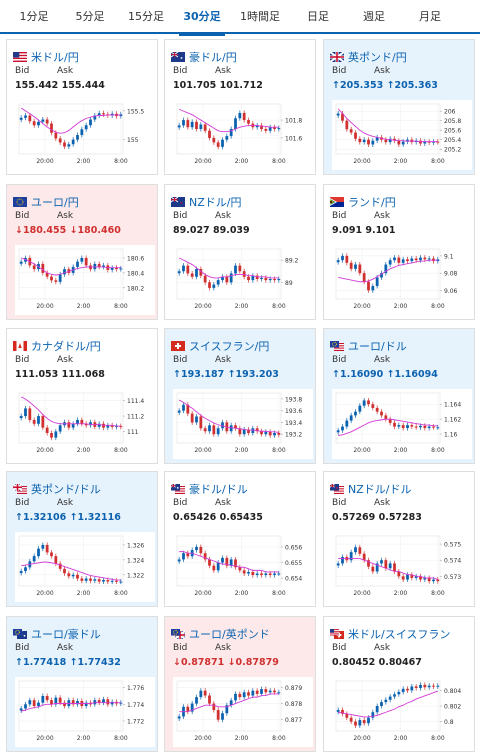  What do you see at coordinates (20, 201) in the screenshot?
I see `flag-icon` at bounding box center [20, 201].